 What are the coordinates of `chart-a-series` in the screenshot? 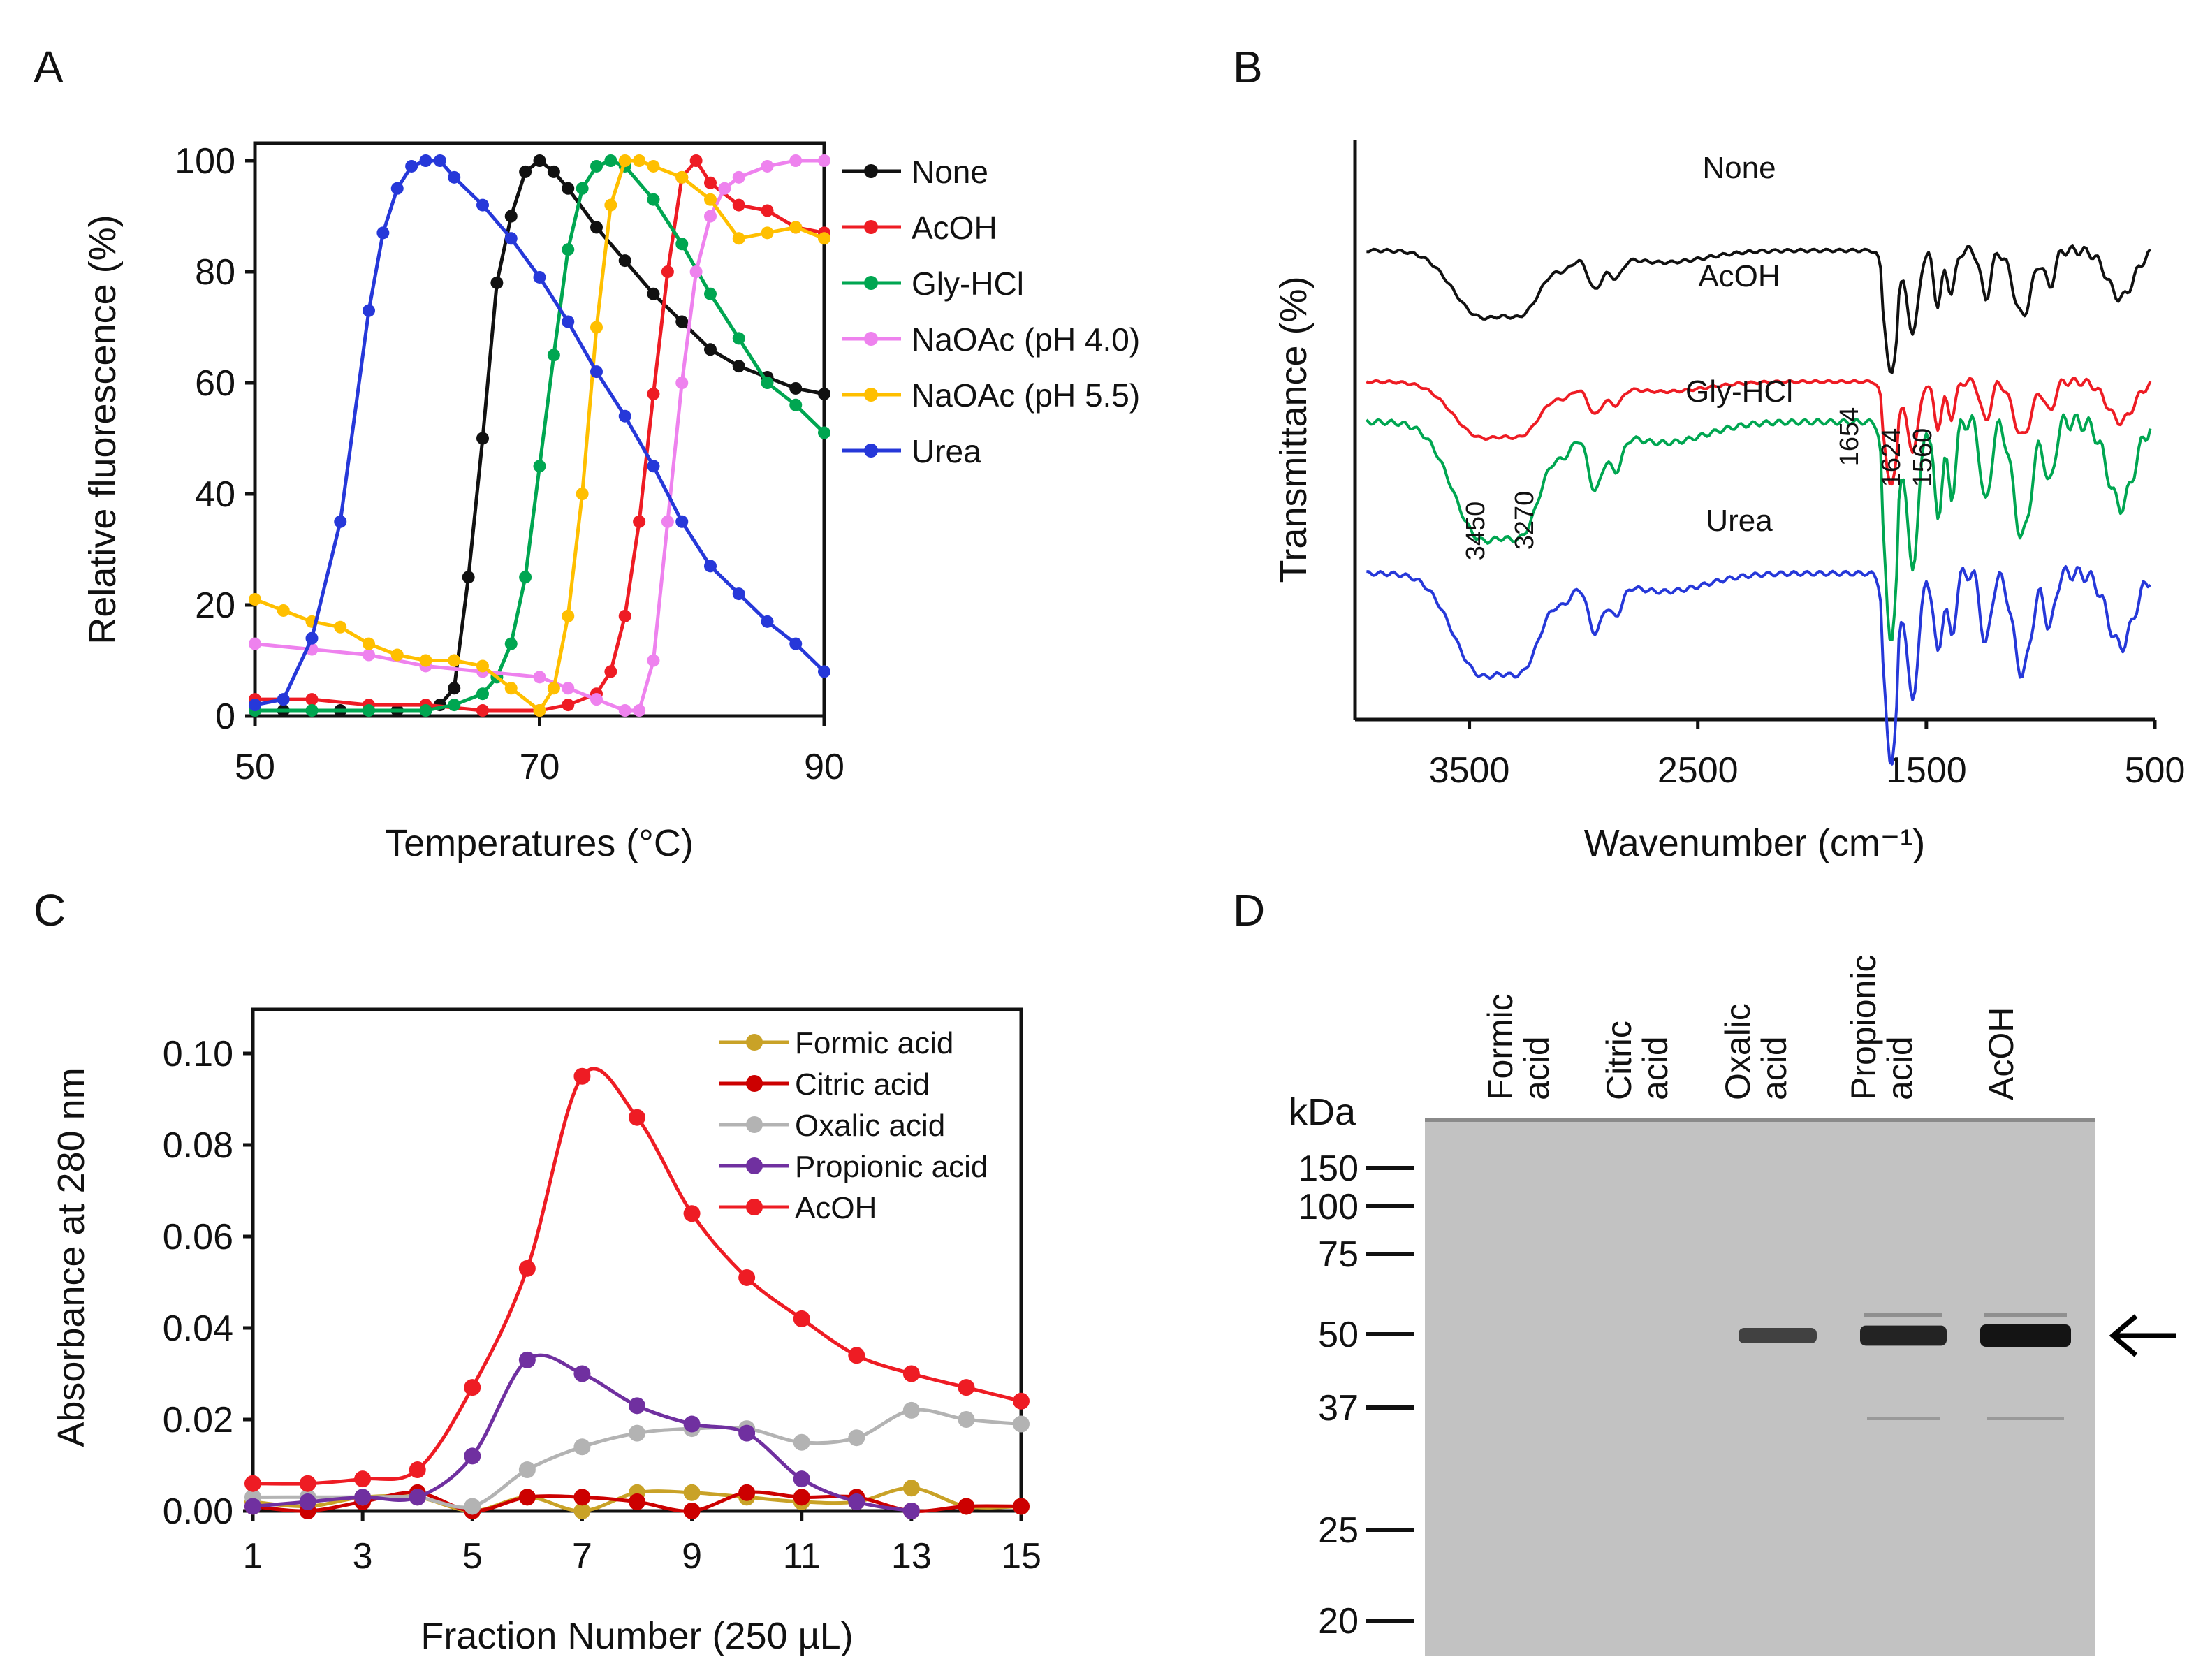 It's located at (539, 435).